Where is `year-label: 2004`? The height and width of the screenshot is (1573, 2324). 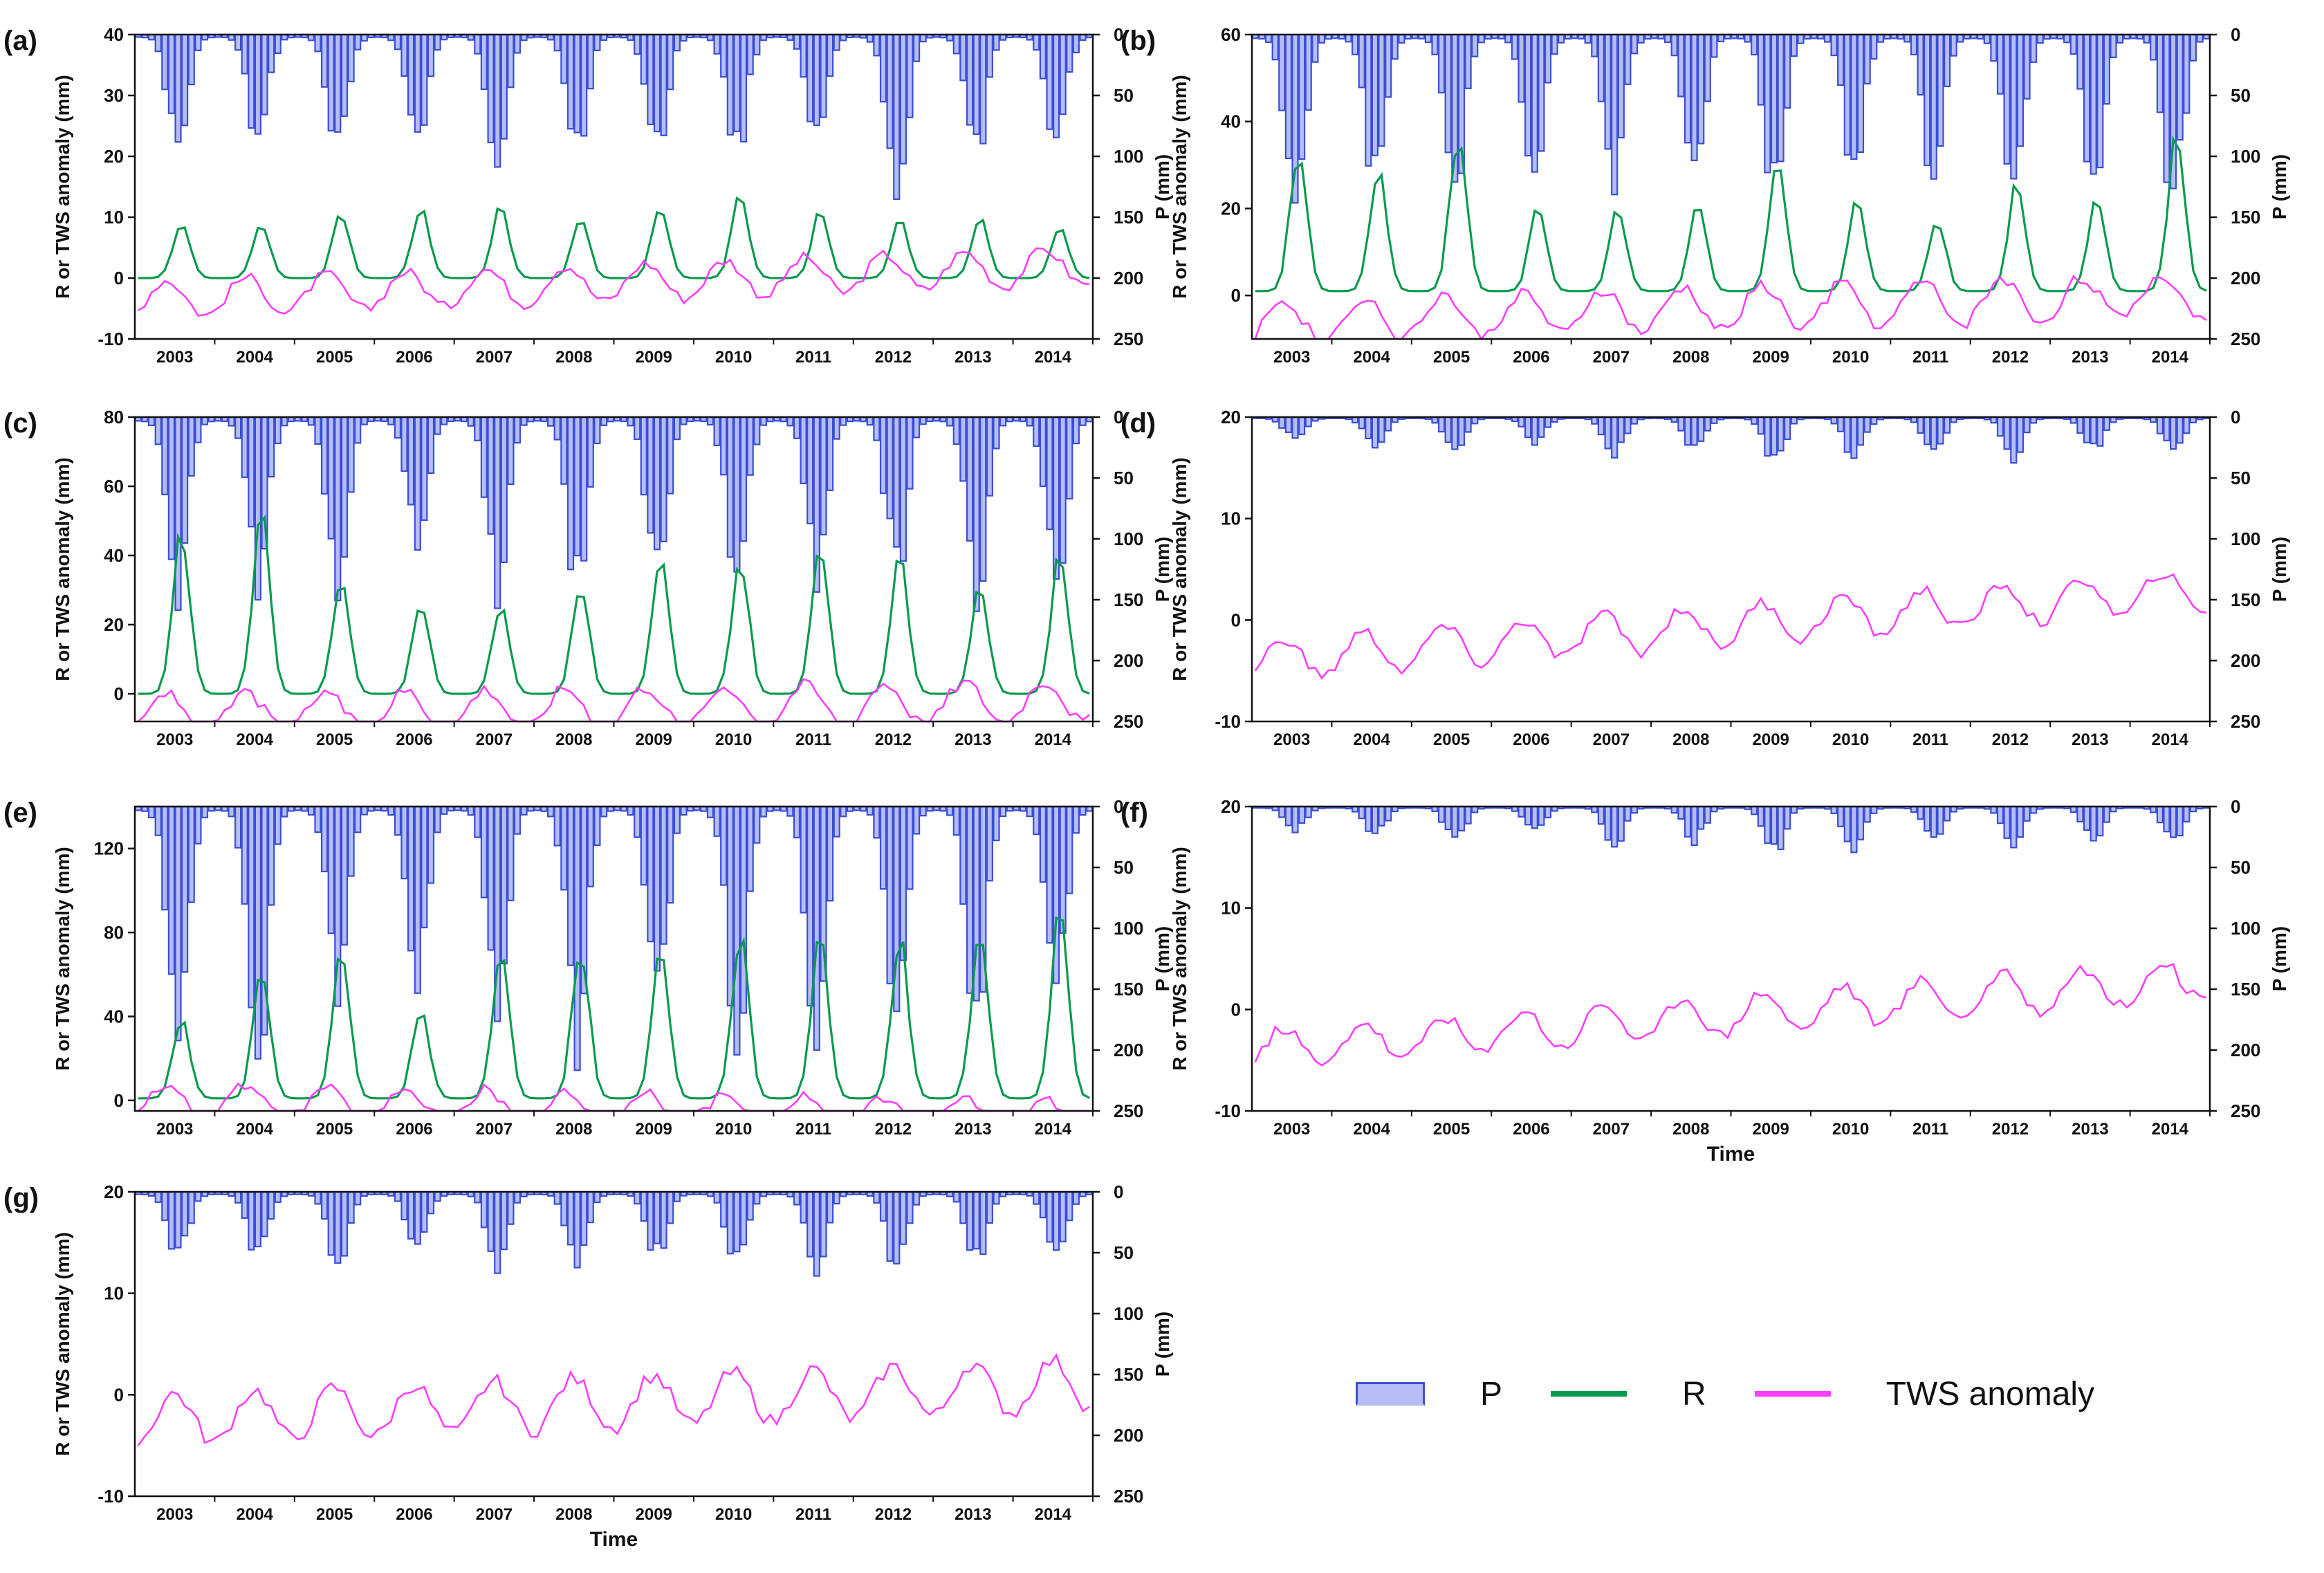 year-label: 2004 is located at coordinates (1371, 739).